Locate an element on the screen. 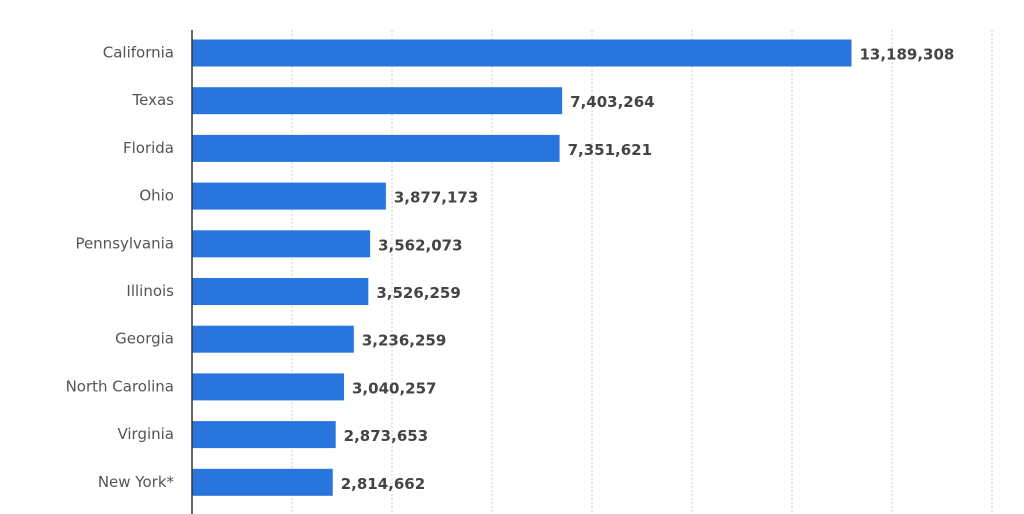 Image resolution: width=1024 pixels, height=514 pixels. category-label: New York* is located at coordinates (136, 482).